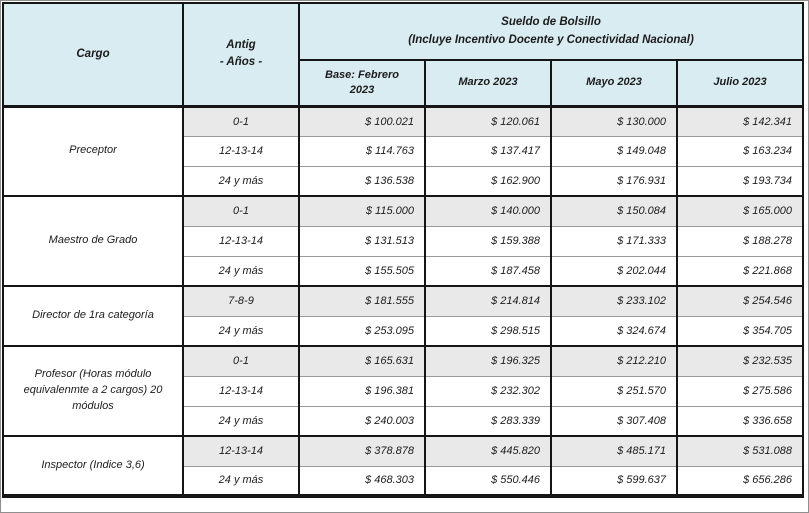  I want to click on antig-cell: 7-8-9, so click(240, 300).